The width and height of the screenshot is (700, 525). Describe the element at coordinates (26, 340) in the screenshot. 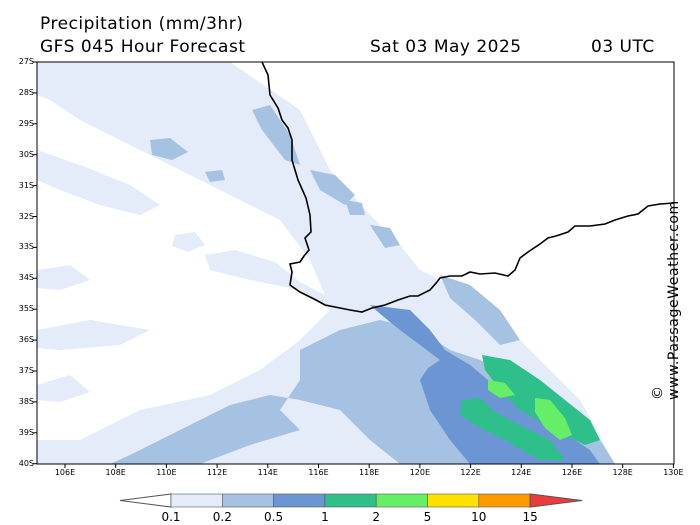

I see `lat-label: 36S` at that location.